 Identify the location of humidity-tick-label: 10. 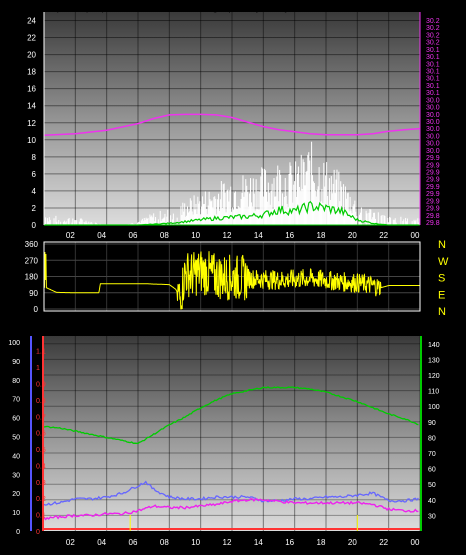
(16, 513).